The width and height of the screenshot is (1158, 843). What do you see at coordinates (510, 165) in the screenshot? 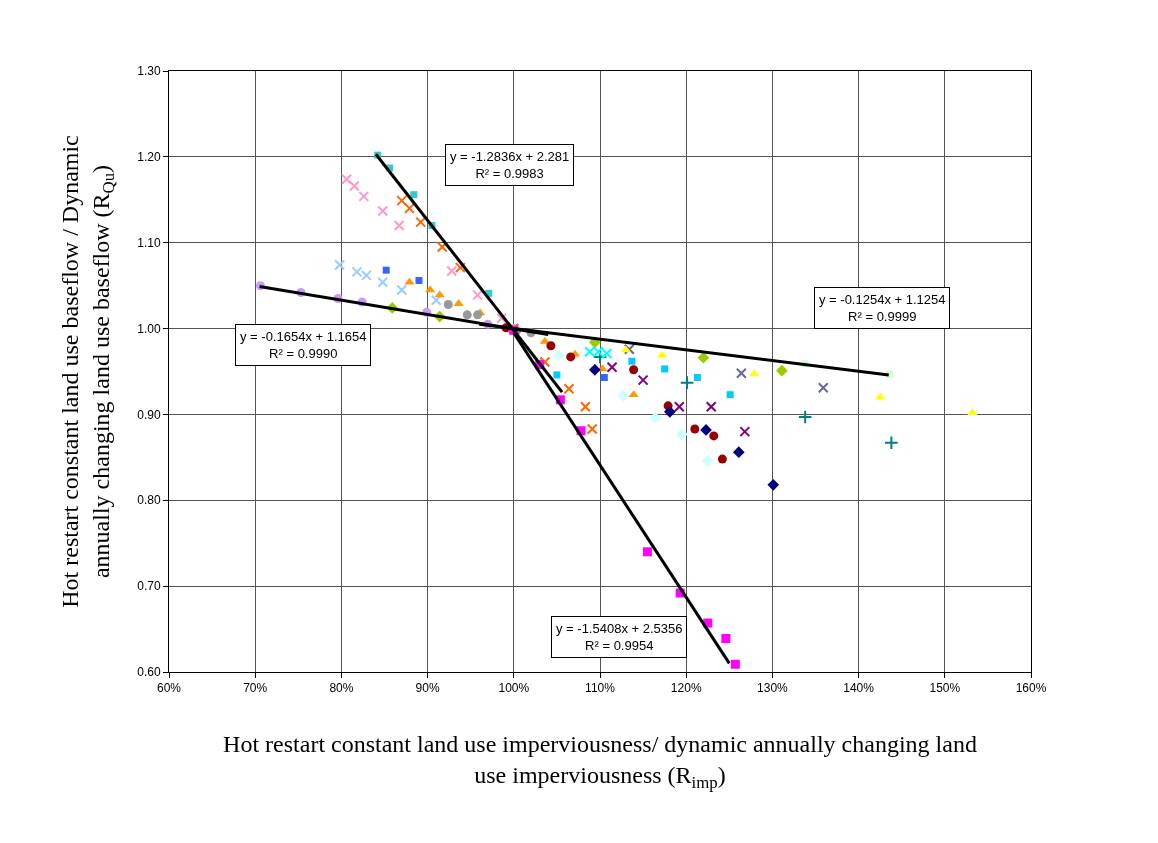
I see `annotation: y = -1.2836x + 2.281 R² = 0.9983` at bounding box center [510, 165].